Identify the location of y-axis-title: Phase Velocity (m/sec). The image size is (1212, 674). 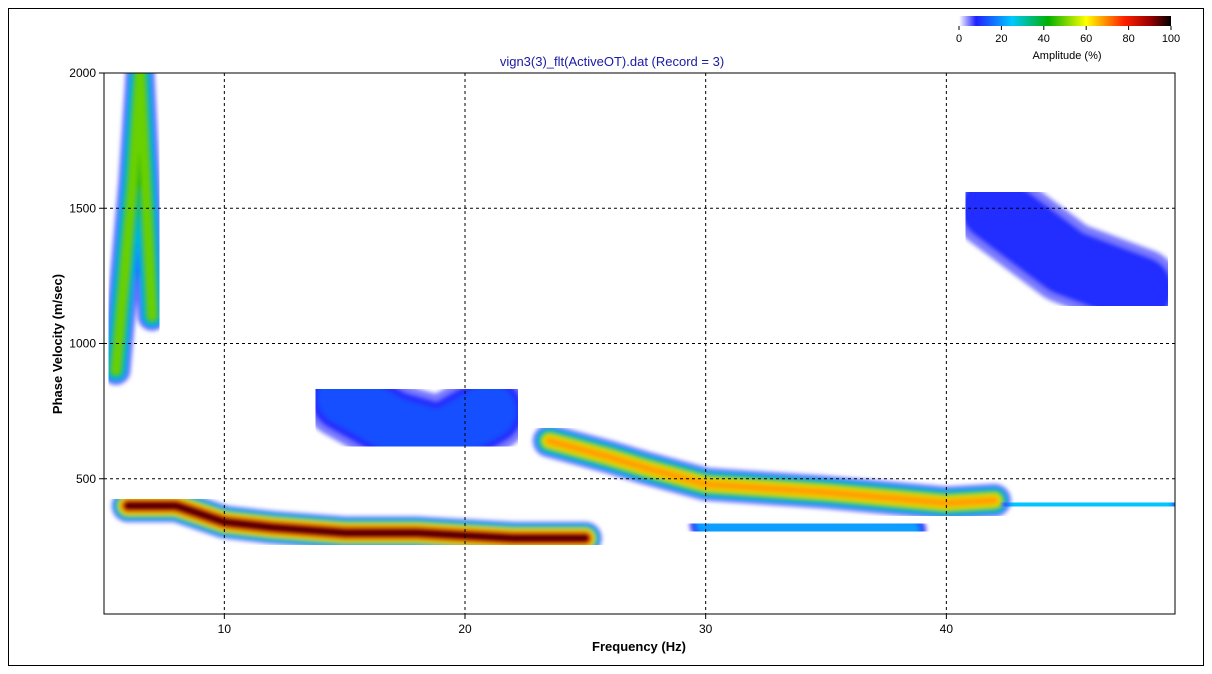
(57, 344).